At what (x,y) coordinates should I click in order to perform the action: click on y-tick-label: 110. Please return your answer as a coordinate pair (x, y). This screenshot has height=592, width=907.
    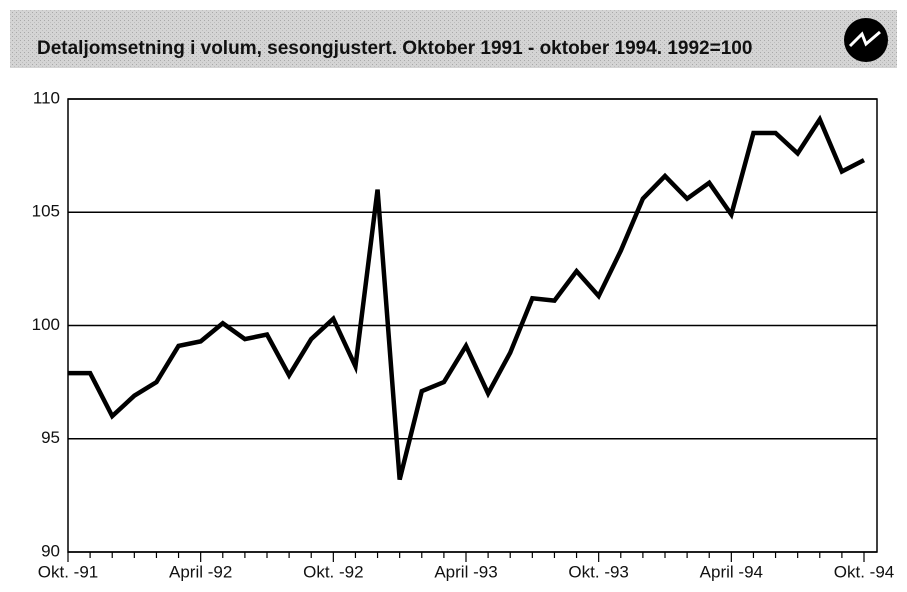
    Looking at the image, I should click on (46, 97).